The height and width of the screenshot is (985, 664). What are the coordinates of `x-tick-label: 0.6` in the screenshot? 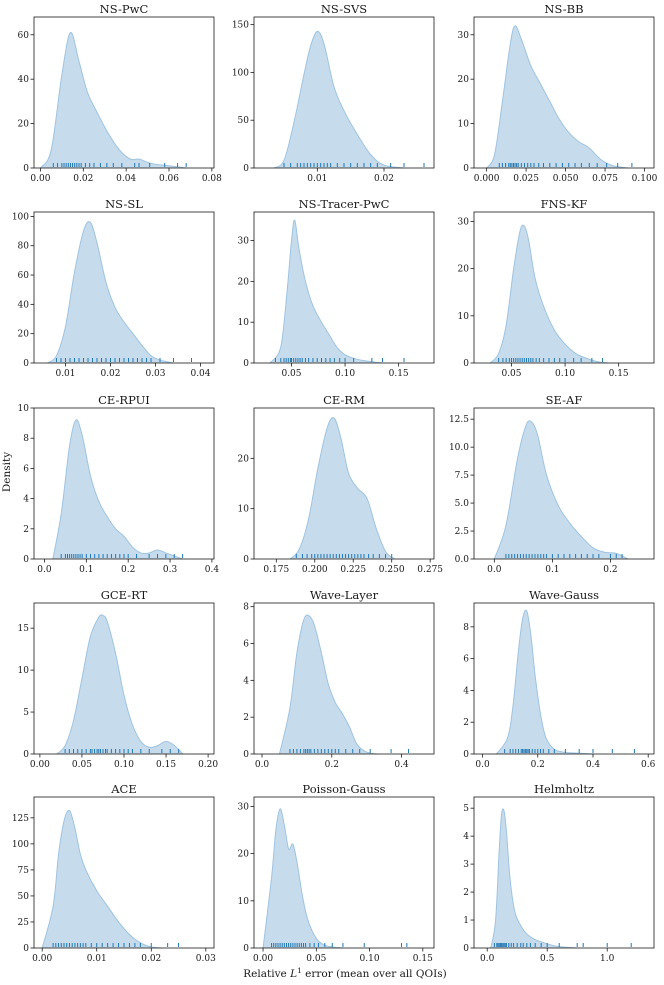 It's located at (648, 765).